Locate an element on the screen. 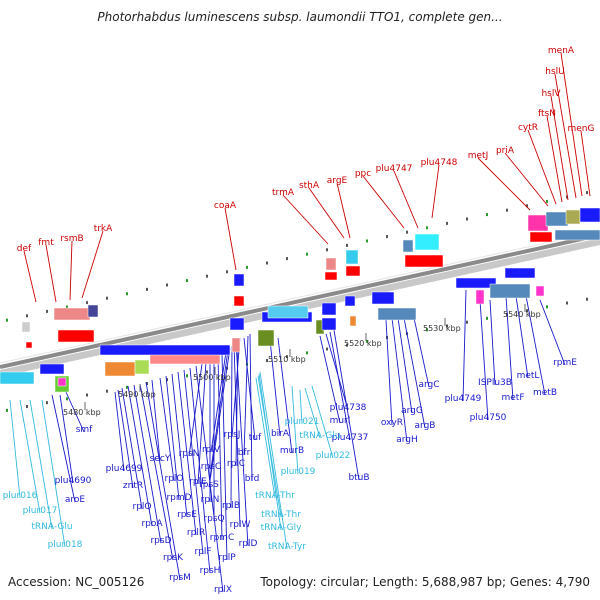 The width and height of the screenshot is (600, 600). tick-label: 5530 kbp is located at coordinates (442, 328).